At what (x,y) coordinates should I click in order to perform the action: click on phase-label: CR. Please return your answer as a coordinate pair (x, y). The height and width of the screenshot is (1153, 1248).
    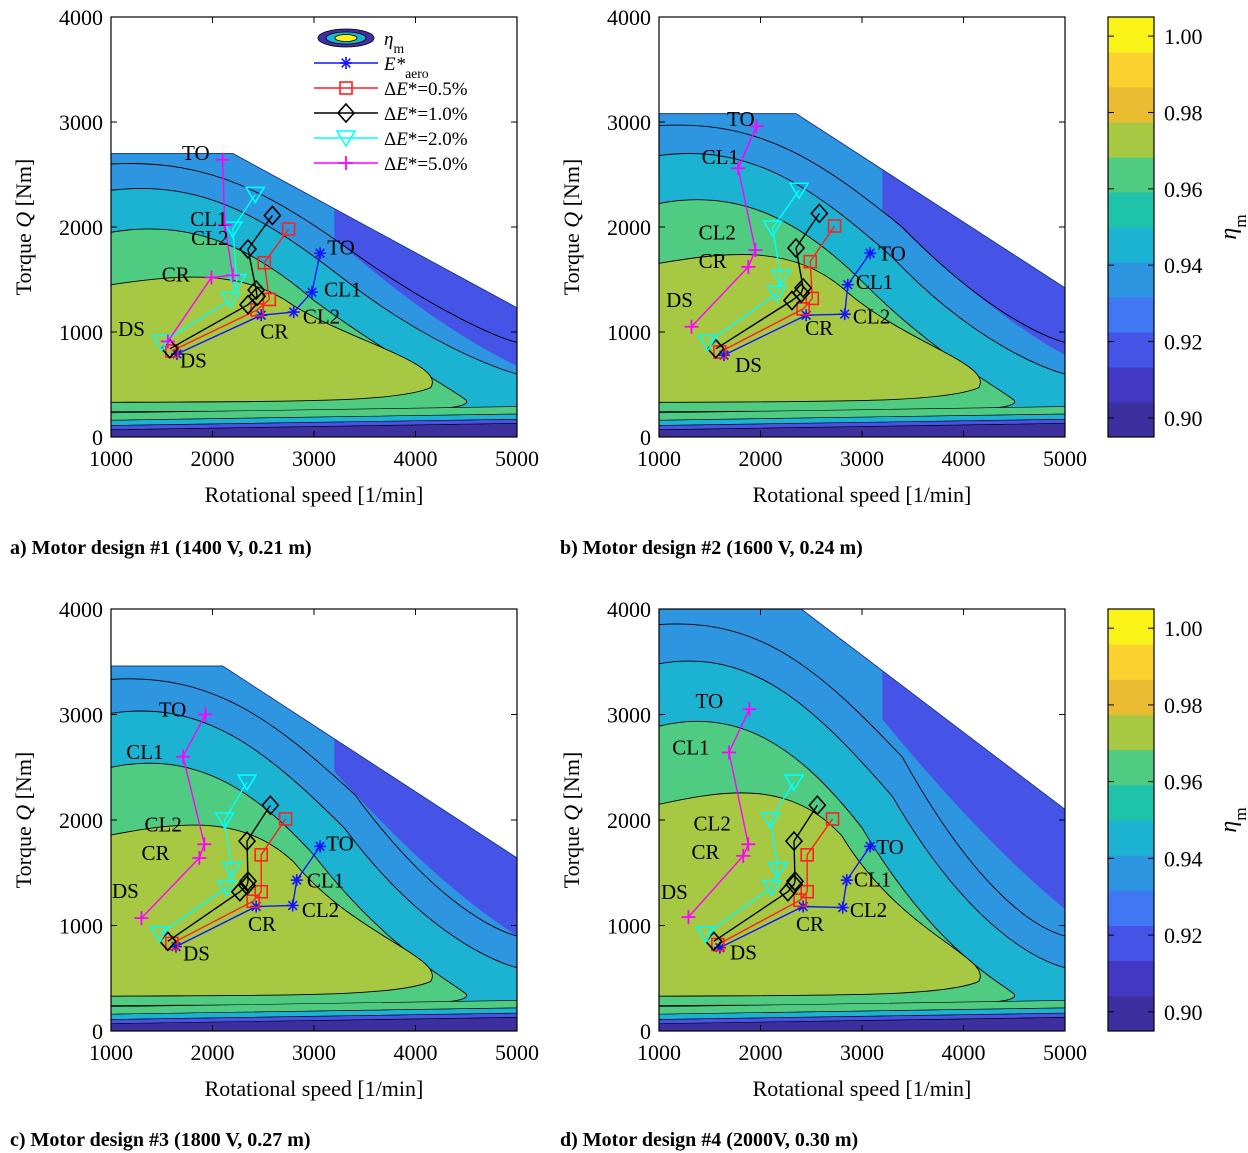
    Looking at the image, I should click on (819, 328).